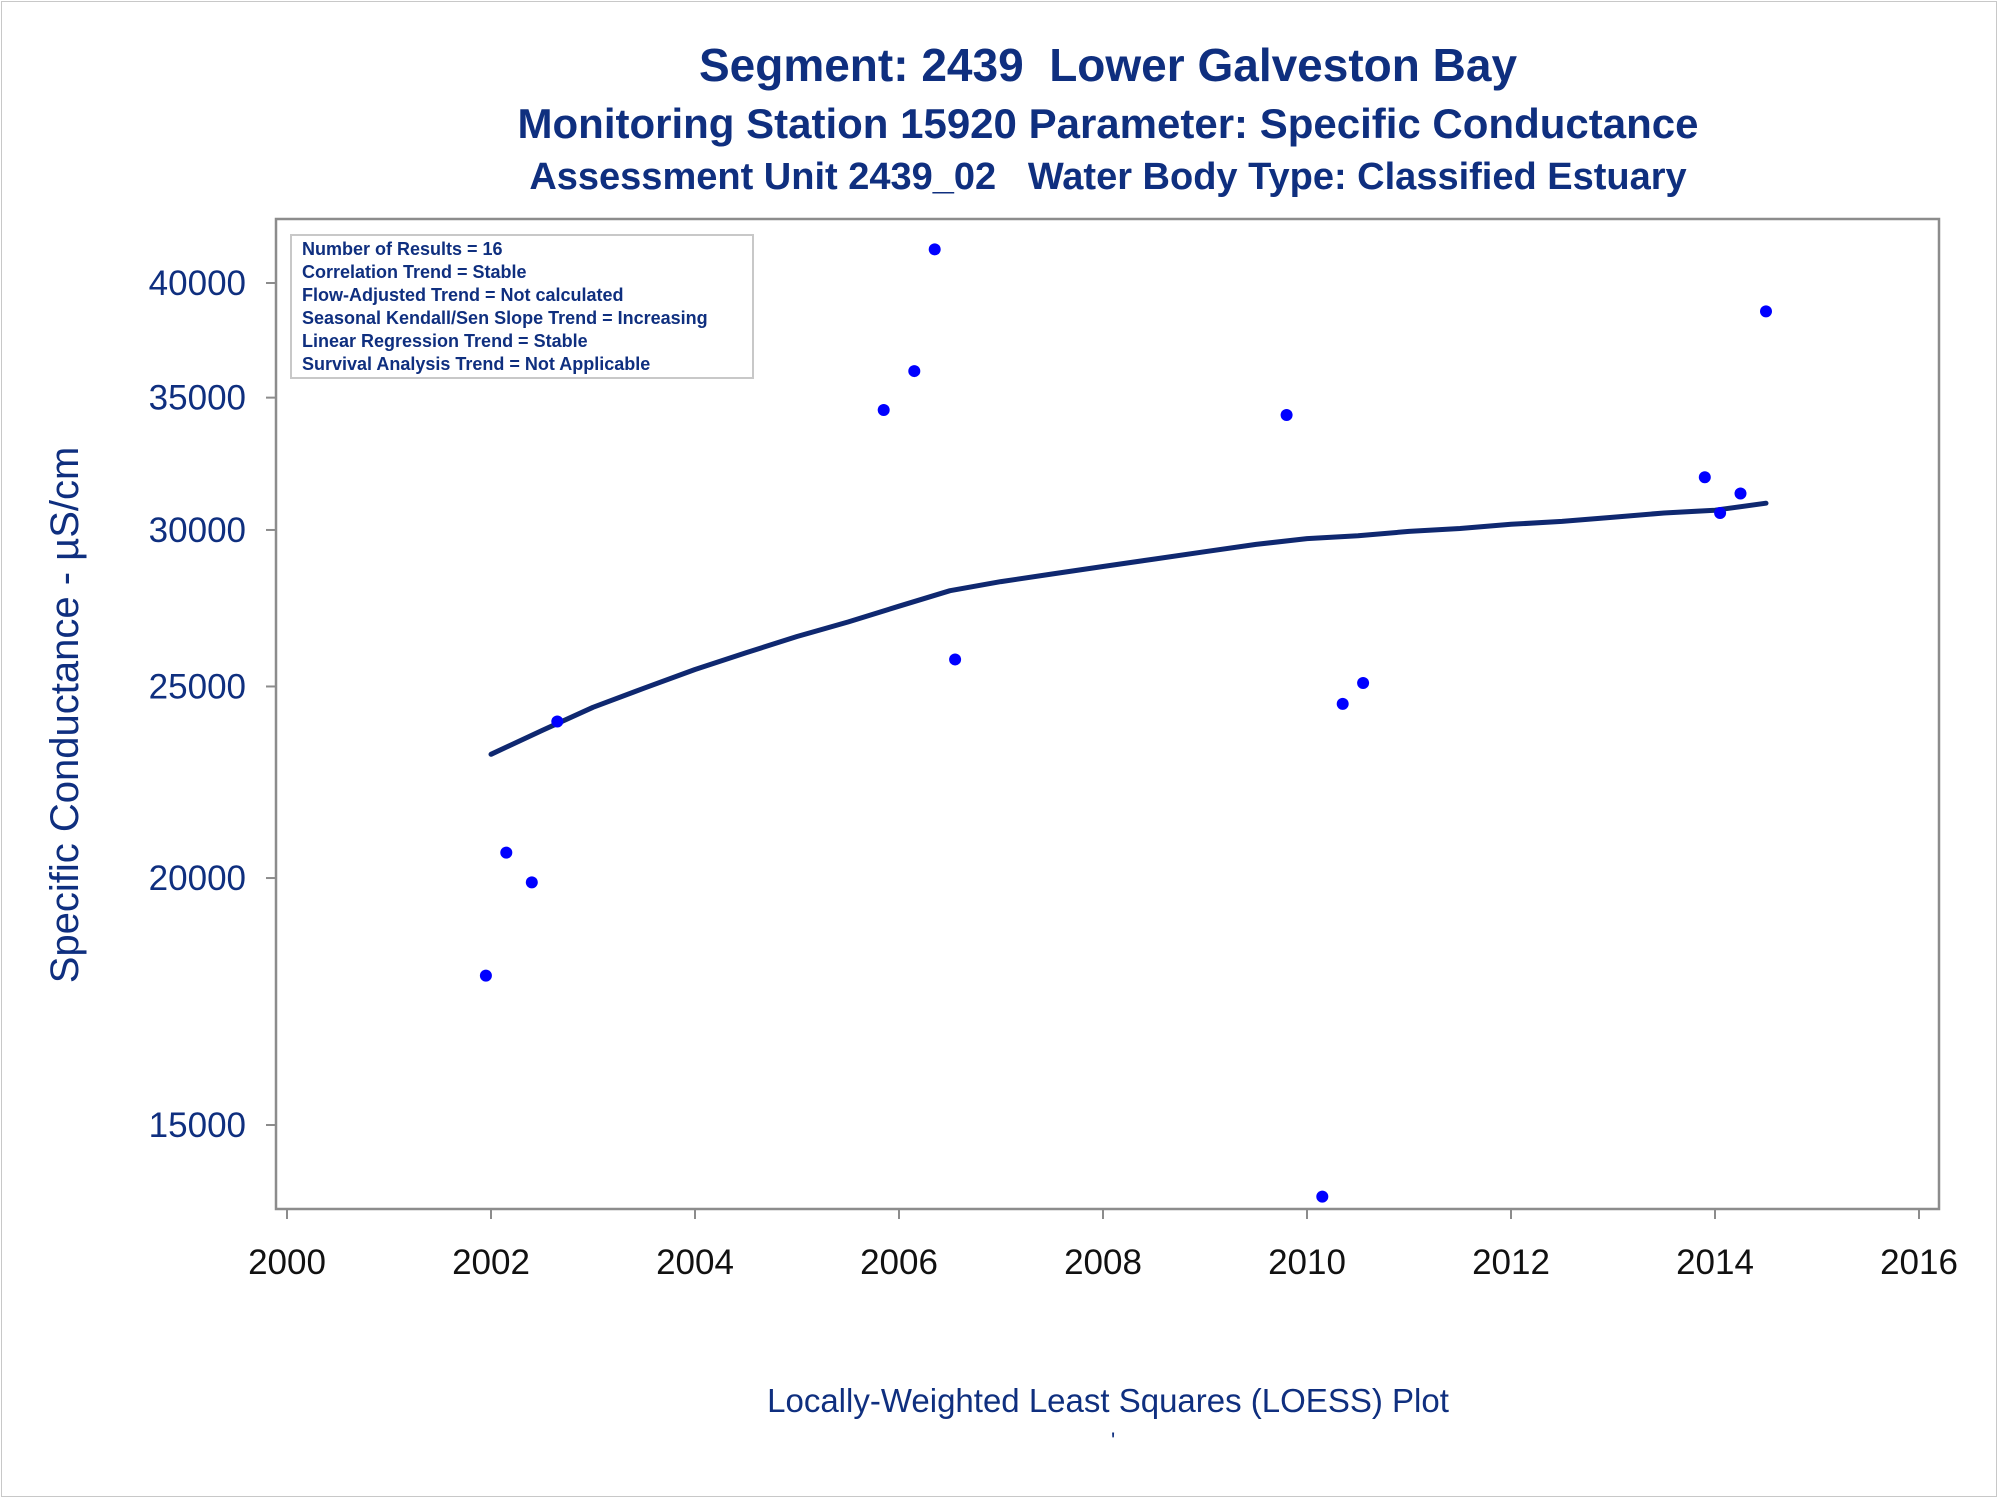 Image resolution: width=2000 pixels, height=1500 pixels. I want to click on x-tick-label: 2010, so click(1307, 1262).